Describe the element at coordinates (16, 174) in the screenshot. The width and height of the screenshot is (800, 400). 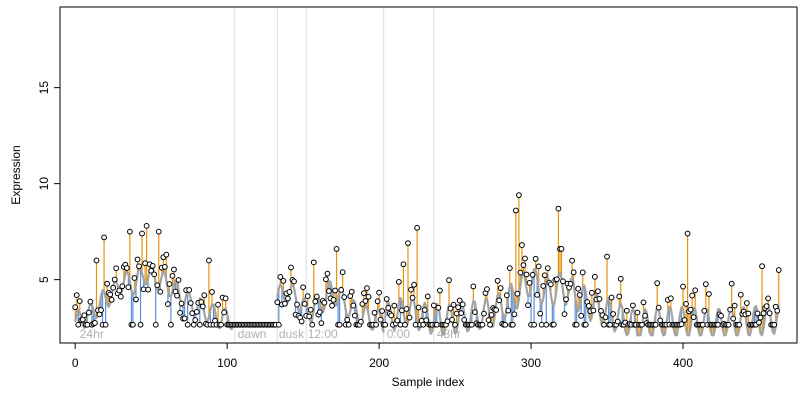
I see `y-axis-label: Expression` at that location.